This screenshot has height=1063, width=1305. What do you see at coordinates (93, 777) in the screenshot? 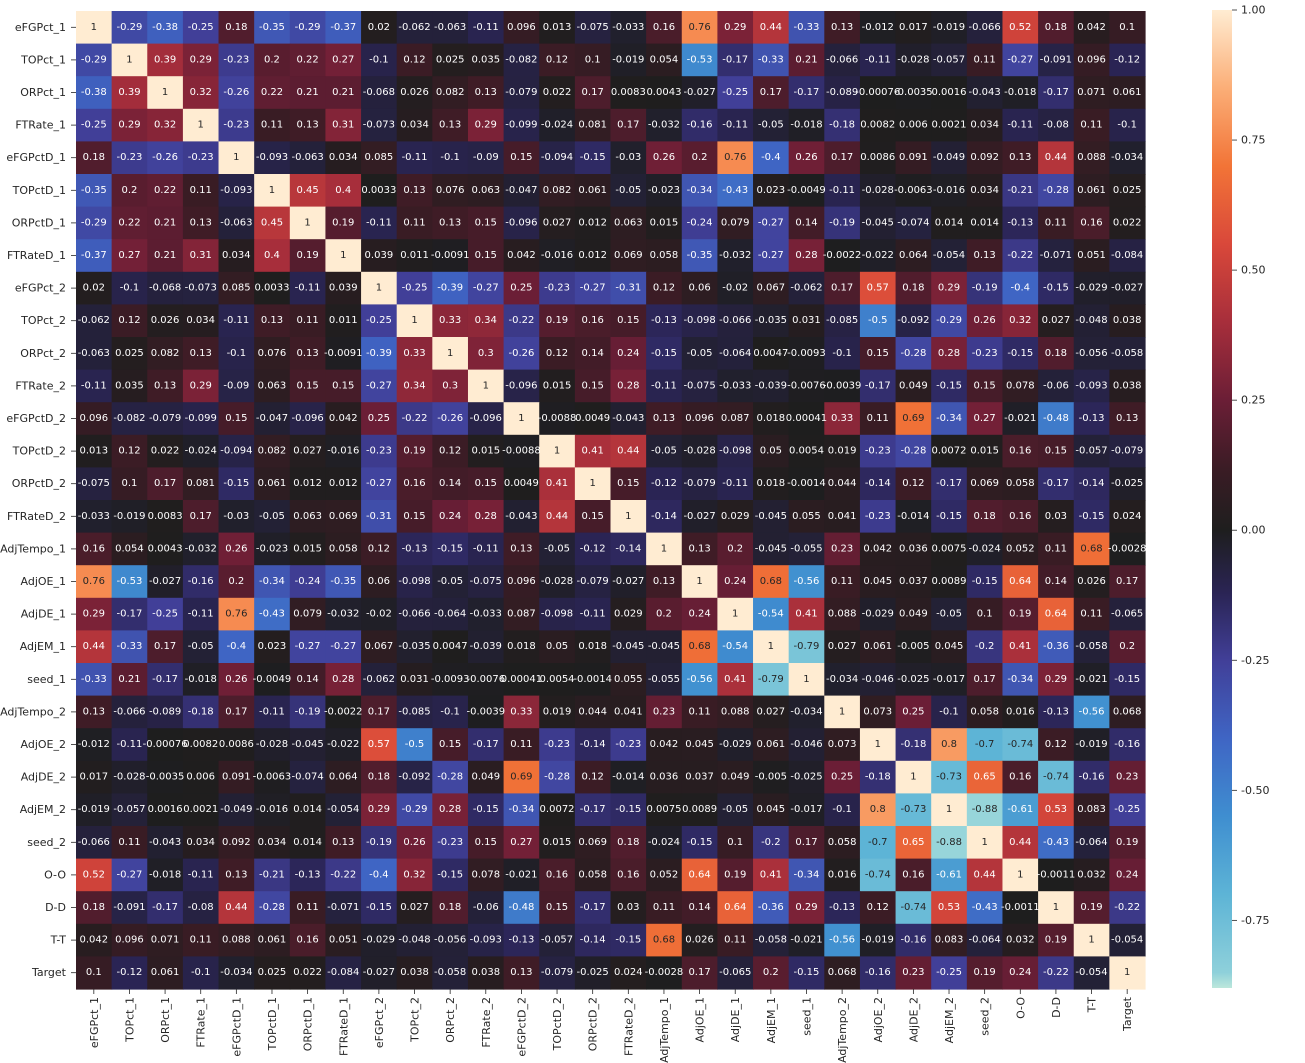
I see `cell-value-label: 0.017` at bounding box center [93, 777].